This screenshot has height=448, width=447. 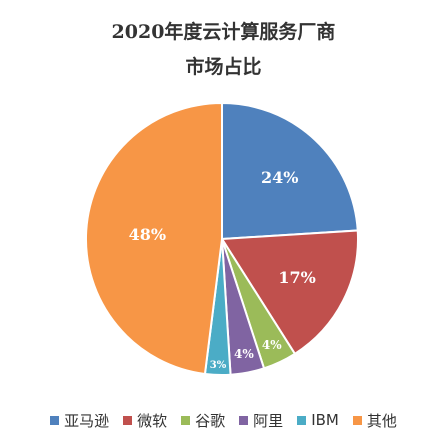 I want to click on legend-swatch-alibaba, so click(x=244, y=420).